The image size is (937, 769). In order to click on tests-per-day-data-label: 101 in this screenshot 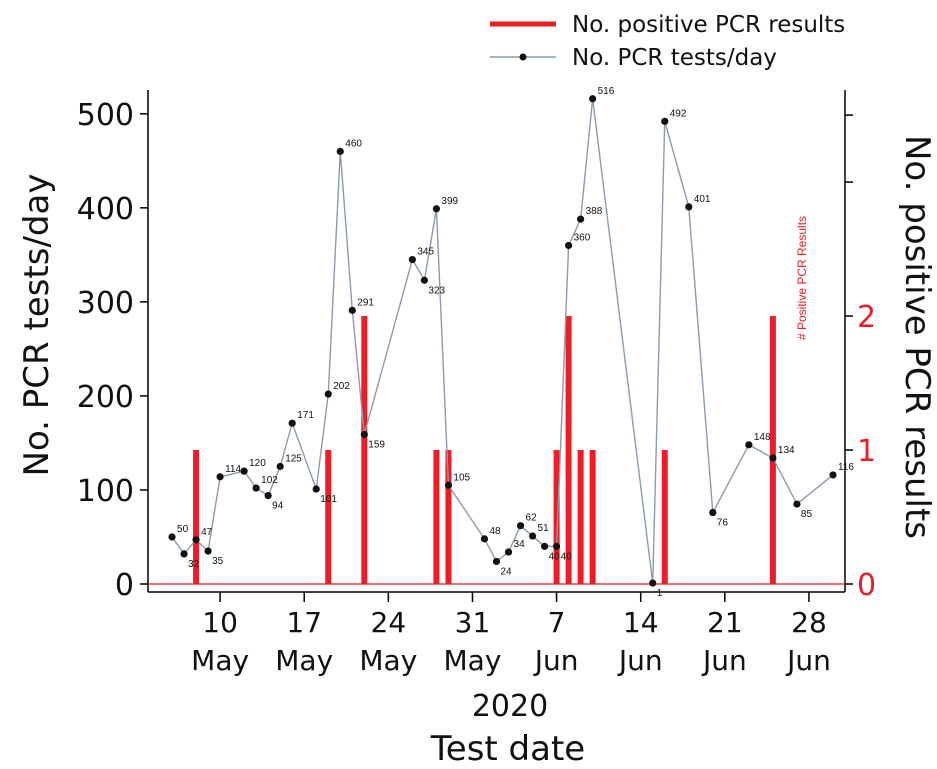, I will do `click(328, 499)`.